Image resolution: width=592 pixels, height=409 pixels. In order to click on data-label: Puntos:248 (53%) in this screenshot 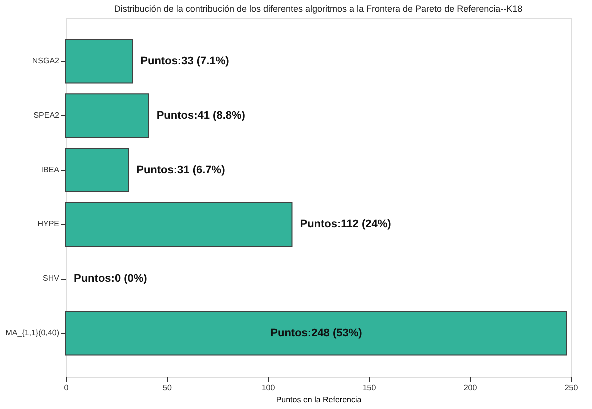, I will do `click(316, 333)`.